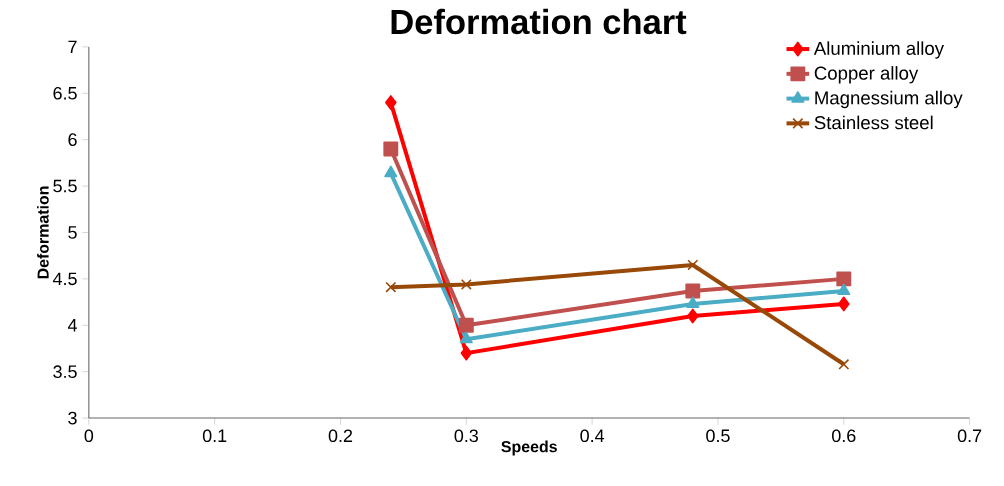 This screenshot has height=486, width=1004. I want to click on y-tick-label: 6, so click(72, 139).